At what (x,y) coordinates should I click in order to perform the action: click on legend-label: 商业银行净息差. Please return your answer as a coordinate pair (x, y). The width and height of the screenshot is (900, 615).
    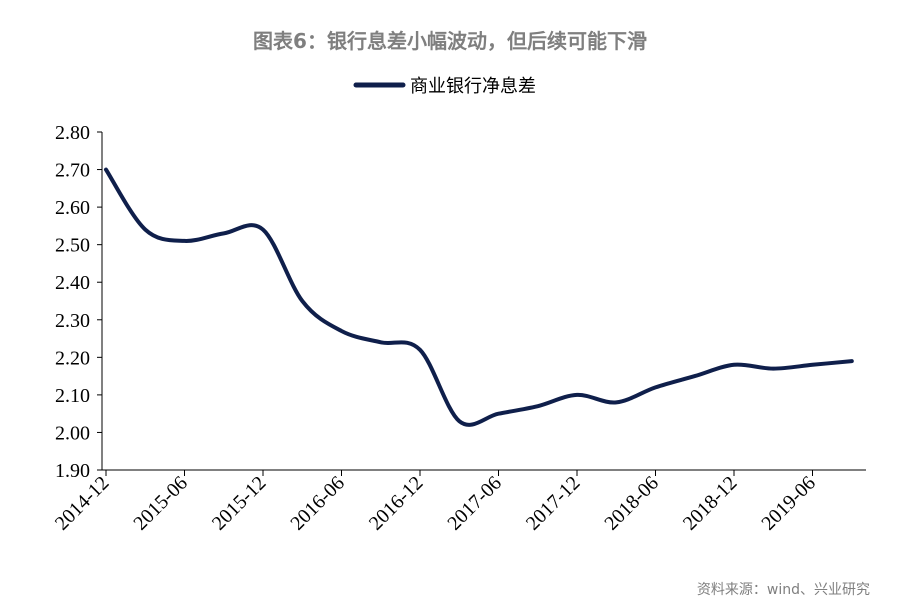
    Looking at the image, I should click on (473, 86).